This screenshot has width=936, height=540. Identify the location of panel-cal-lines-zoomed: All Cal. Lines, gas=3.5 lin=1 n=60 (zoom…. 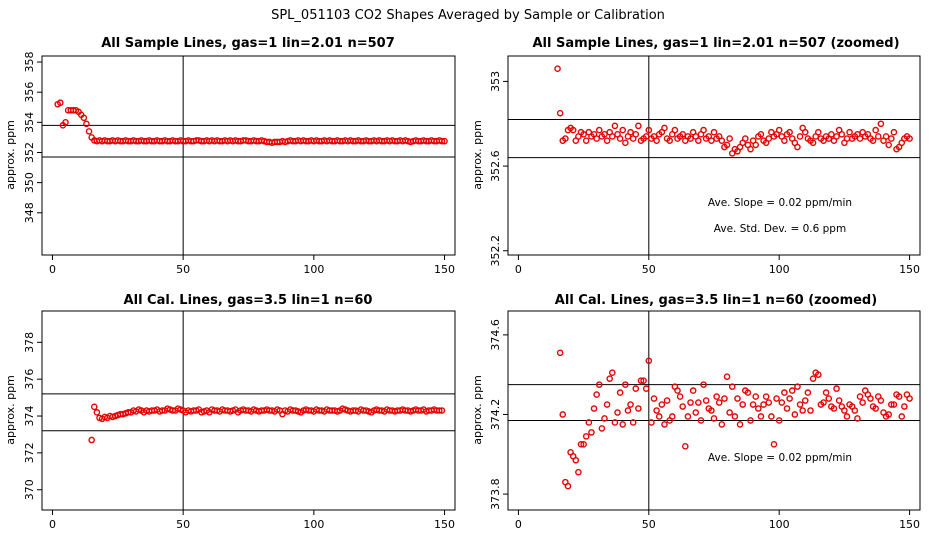
(674, 378).